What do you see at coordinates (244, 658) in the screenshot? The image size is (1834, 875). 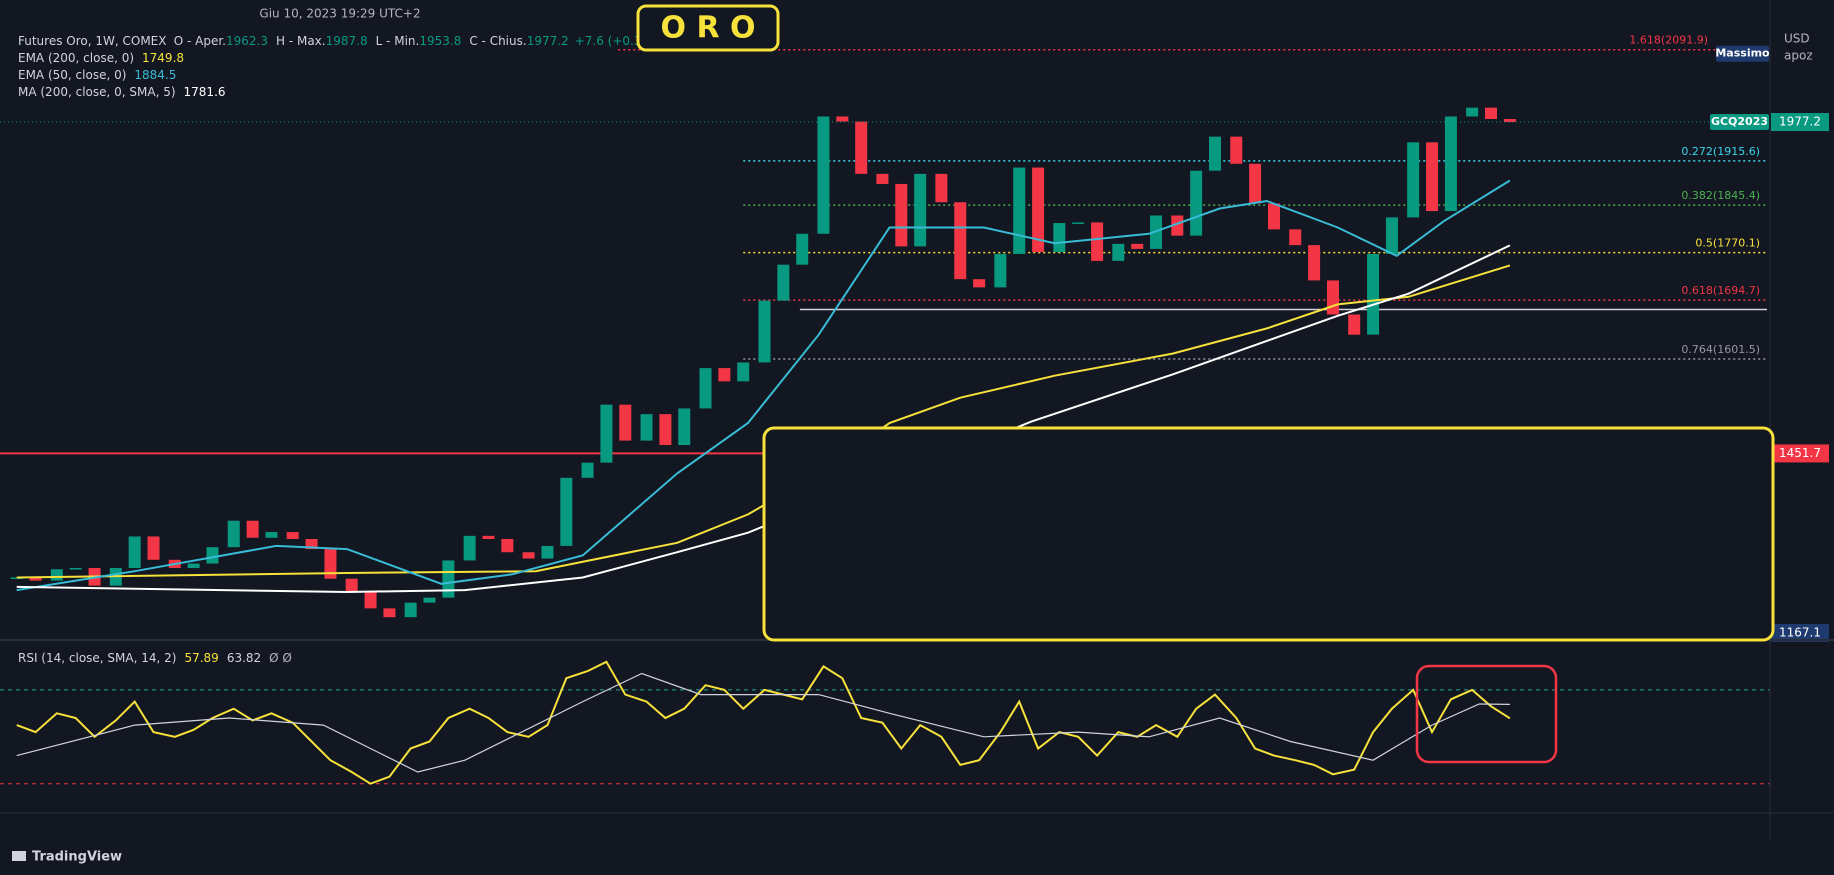 I see `rsi-value: 63.82` at bounding box center [244, 658].